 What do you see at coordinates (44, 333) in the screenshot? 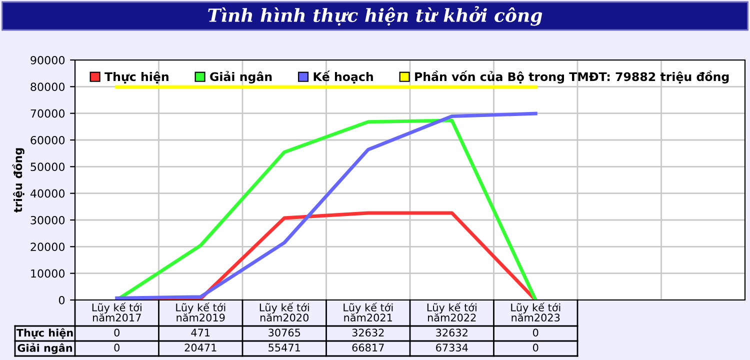
I see `text: Thực hiện` at bounding box center [44, 333].